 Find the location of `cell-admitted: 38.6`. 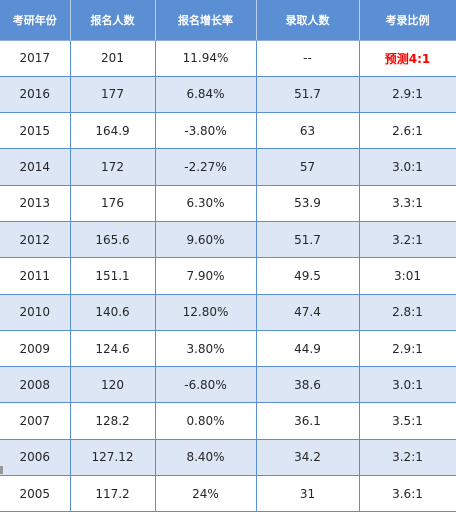

cell-admitted: 38.6 is located at coordinates (308, 385).